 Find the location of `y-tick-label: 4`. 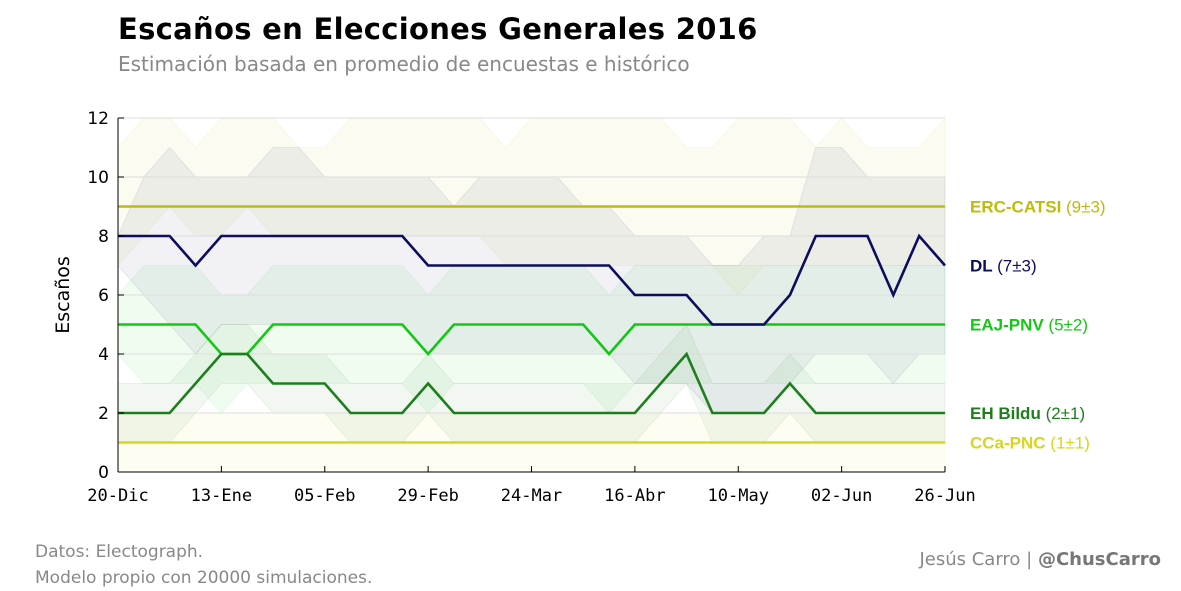

y-tick-label: 4 is located at coordinates (103, 355).